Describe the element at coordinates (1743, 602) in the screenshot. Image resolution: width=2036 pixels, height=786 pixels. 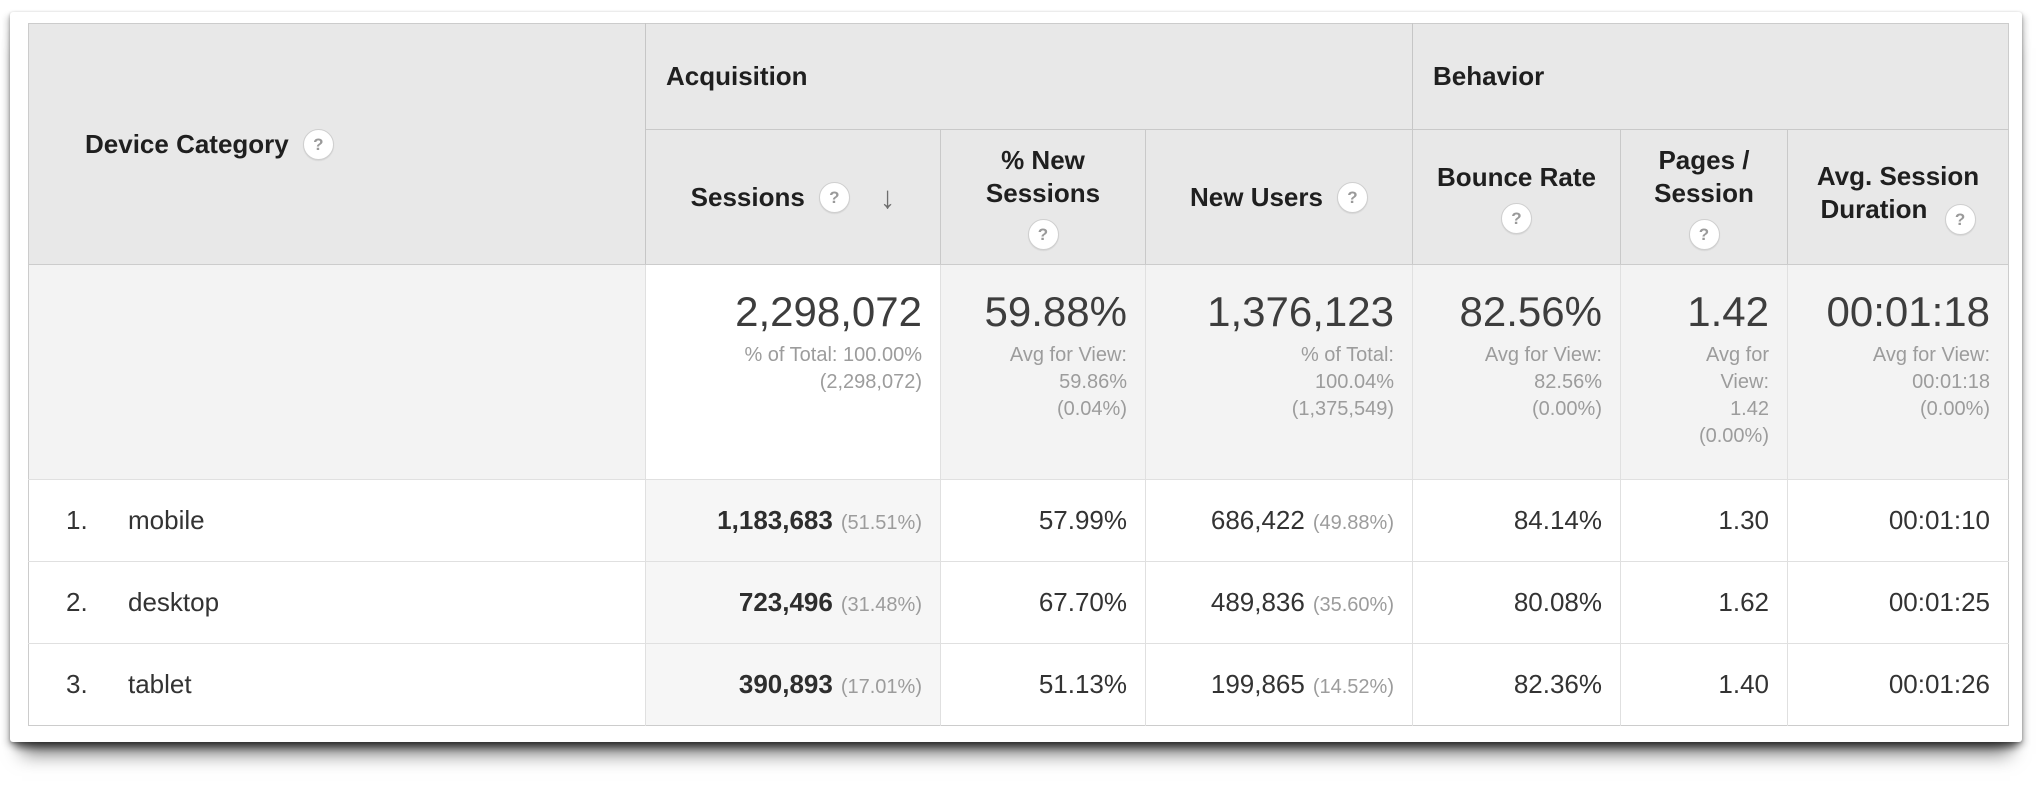
I see `pages-per-session-value: 1.62` at that location.